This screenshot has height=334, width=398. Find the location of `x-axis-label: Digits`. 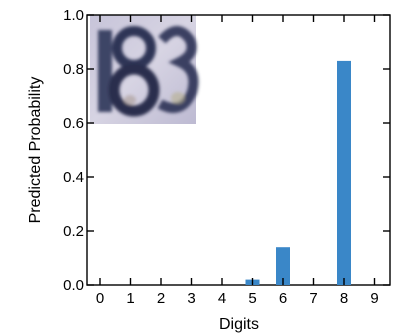

x-axis-label: Digits is located at coordinates (239, 324).